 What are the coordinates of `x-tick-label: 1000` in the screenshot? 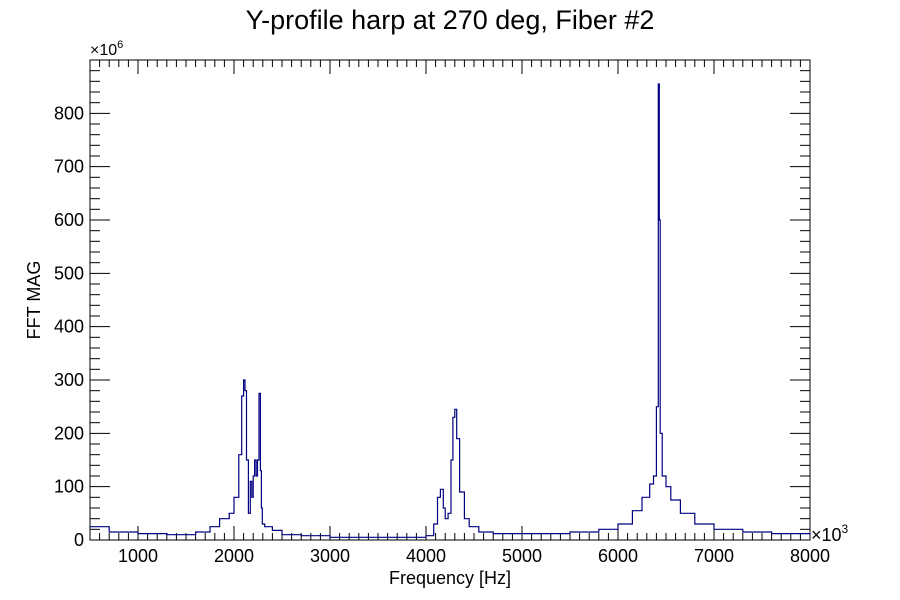 It's located at (138, 556).